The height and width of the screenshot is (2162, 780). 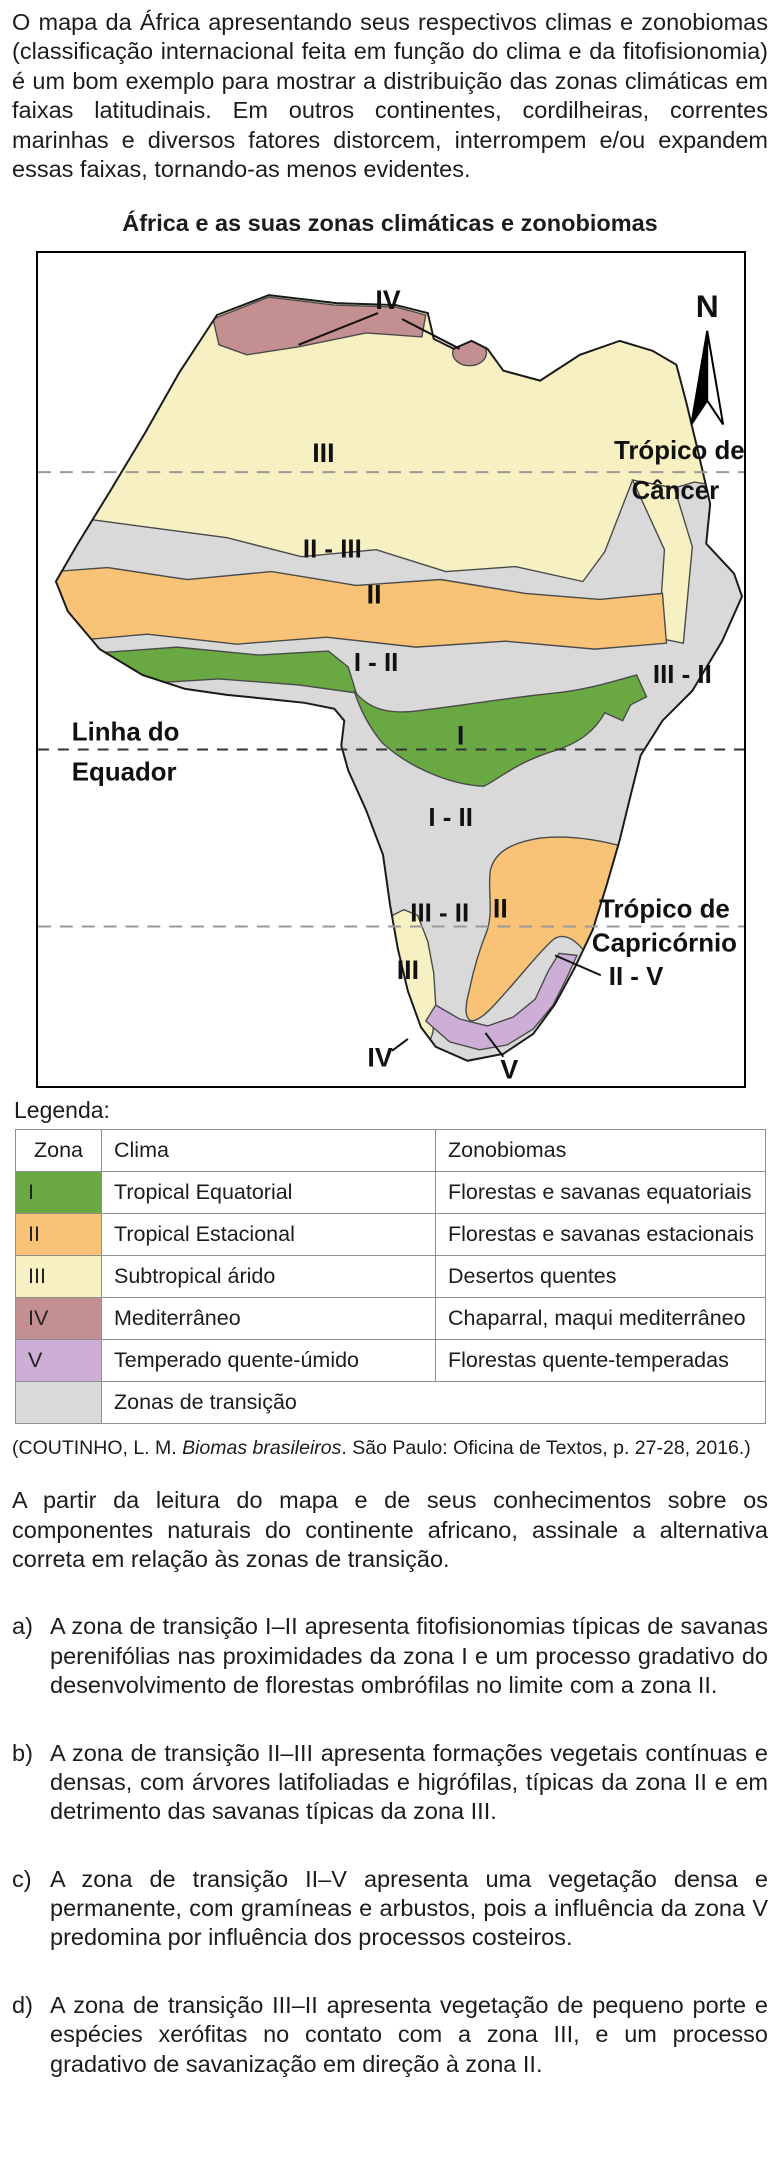 What do you see at coordinates (58, 1235) in the screenshot?
I see `zone-ii-swatch: II` at bounding box center [58, 1235].